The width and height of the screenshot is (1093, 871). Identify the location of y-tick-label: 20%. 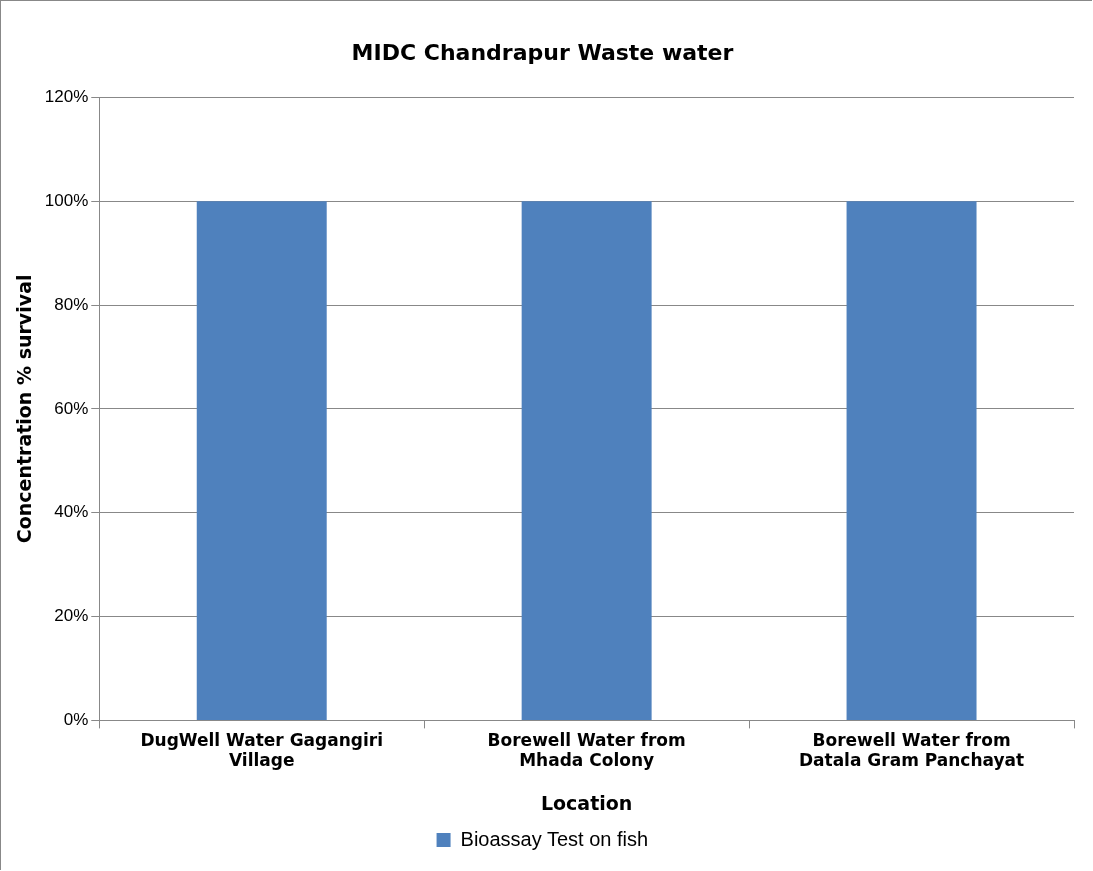
(71, 616).